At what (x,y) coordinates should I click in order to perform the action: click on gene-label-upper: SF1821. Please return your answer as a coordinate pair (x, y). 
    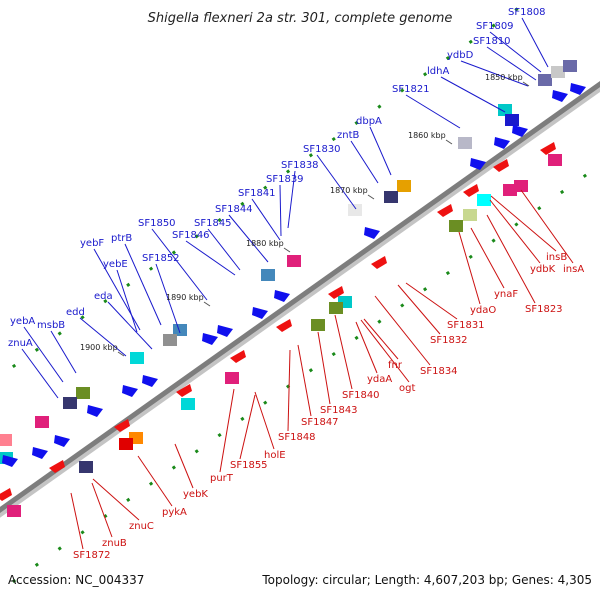
    Looking at the image, I should click on (411, 89).